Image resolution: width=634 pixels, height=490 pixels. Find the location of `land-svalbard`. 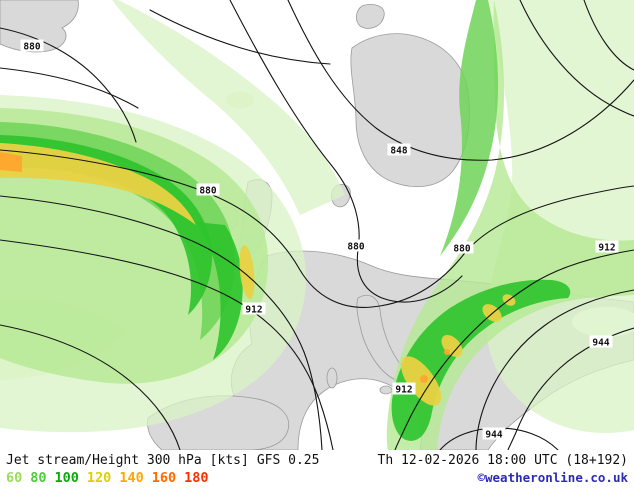

land-svalbard is located at coordinates (370, 16).